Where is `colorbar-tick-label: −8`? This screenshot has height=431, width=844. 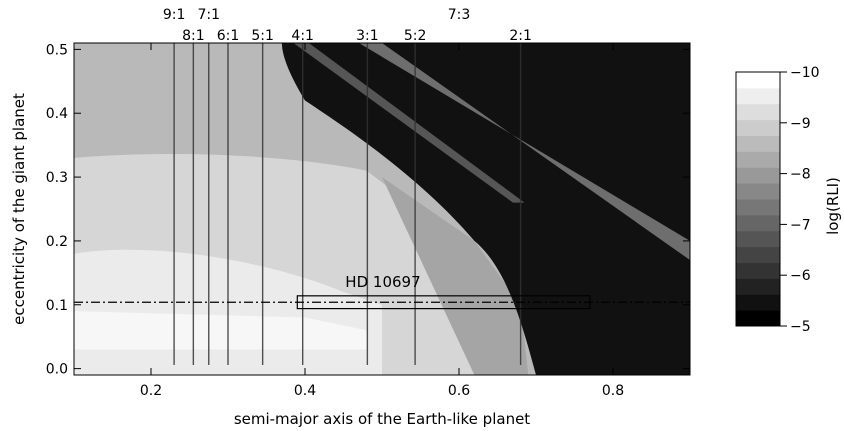
colorbar-tick-label: −8 is located at coordinates (800, 175).